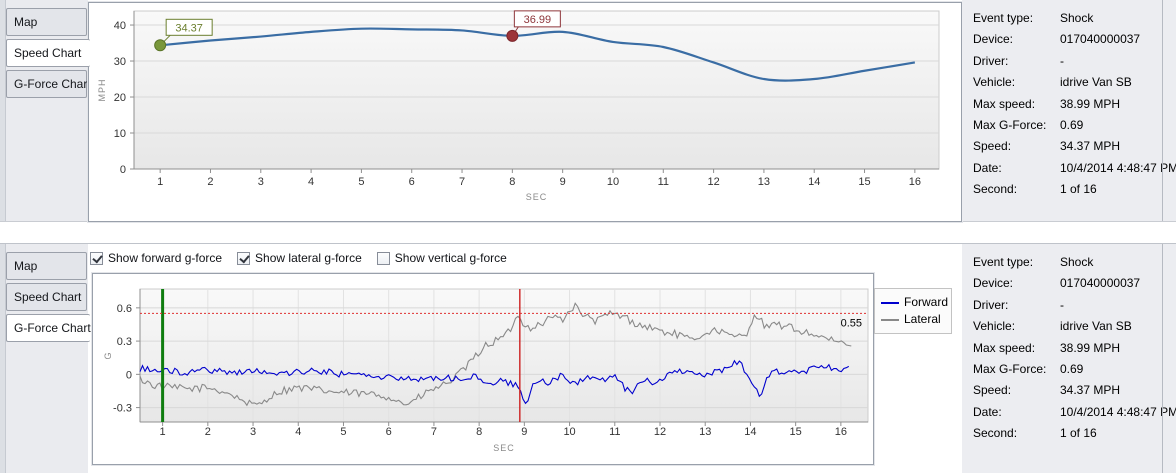 The width and height of the screenshot is (1176, 473). I want to click on info-row: Event type: Shock, so click(1074, 262).